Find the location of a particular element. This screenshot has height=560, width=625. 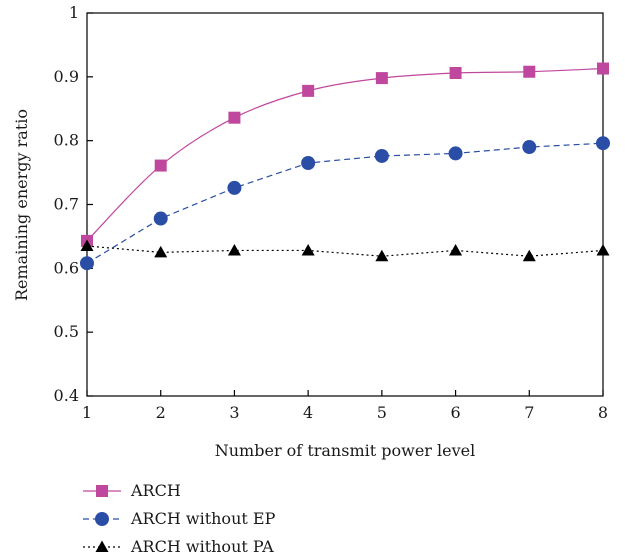

x-tick-label: 7 is located at coordinates (529, 412).